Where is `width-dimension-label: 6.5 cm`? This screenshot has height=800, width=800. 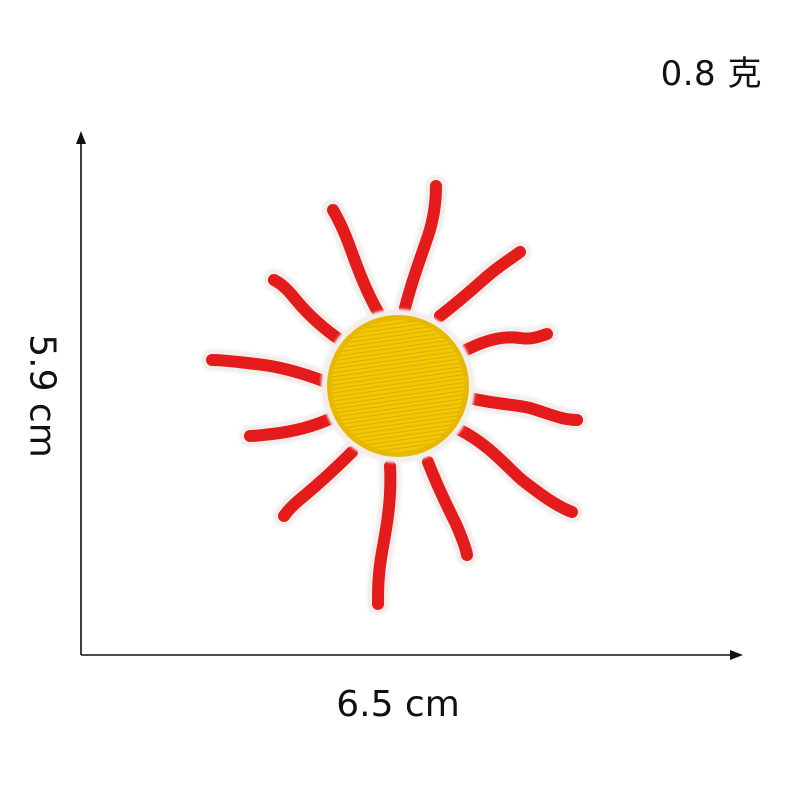
width-dimension-label: 6.5 cm is located at coordinates (400, 704).